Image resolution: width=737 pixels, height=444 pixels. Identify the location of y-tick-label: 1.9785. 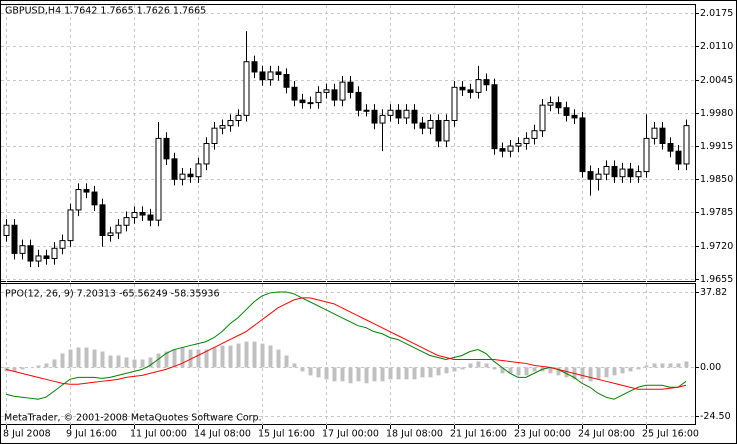
(716, 212).